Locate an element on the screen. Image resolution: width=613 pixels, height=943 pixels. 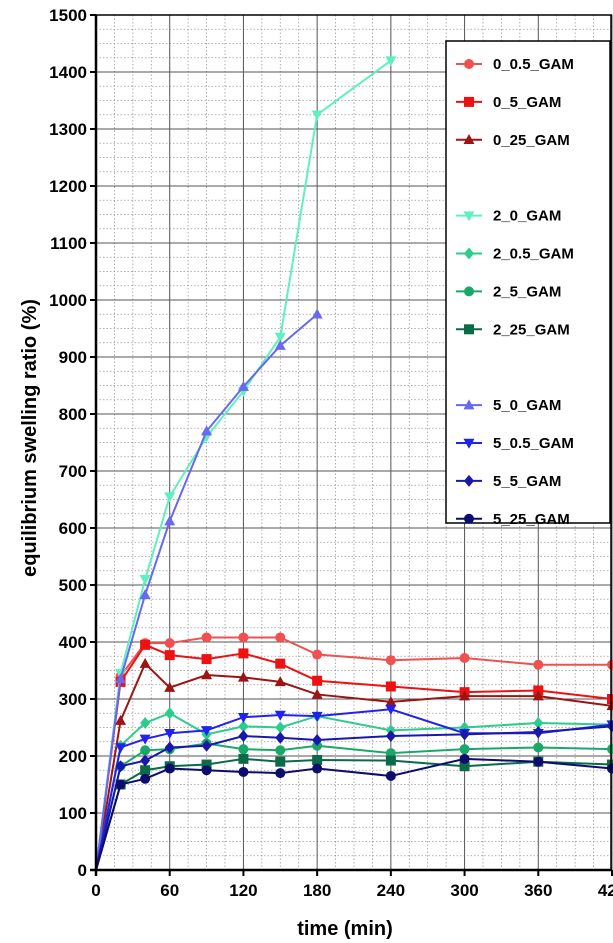
legend-label: 5_25_GAM is located at coordinates (531, 519).